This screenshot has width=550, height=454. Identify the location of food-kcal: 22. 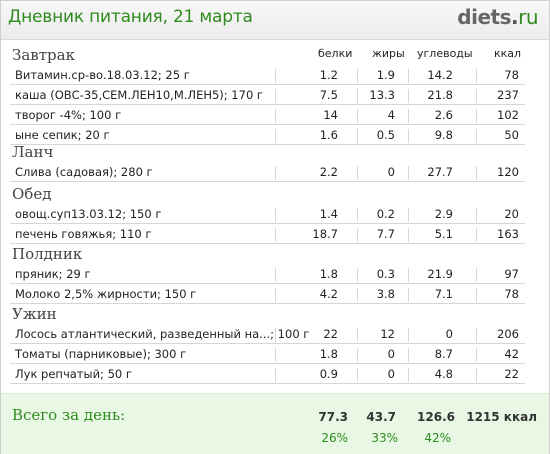
(511, 374).